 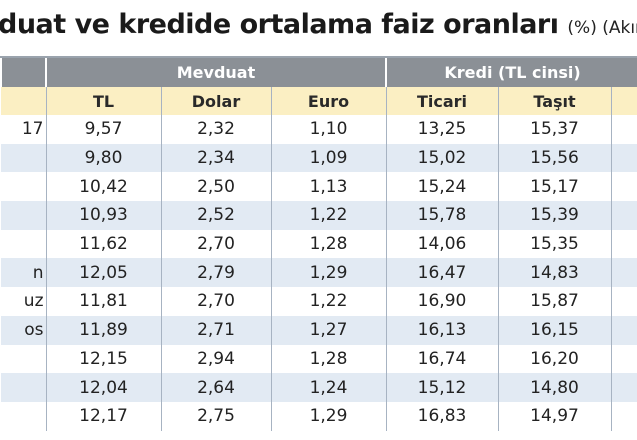 What do you see at coordinates (328, 101) in the screenshot?
I see `column-header: Euro` at bounding box center [328, 101].